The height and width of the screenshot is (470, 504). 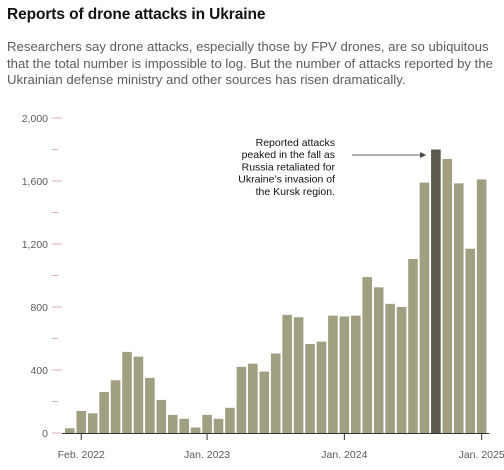 What do you see at coordinates (39, 371) in the screenshot?
I see `y-tick-label: 400` at bounding box center [39, 371].